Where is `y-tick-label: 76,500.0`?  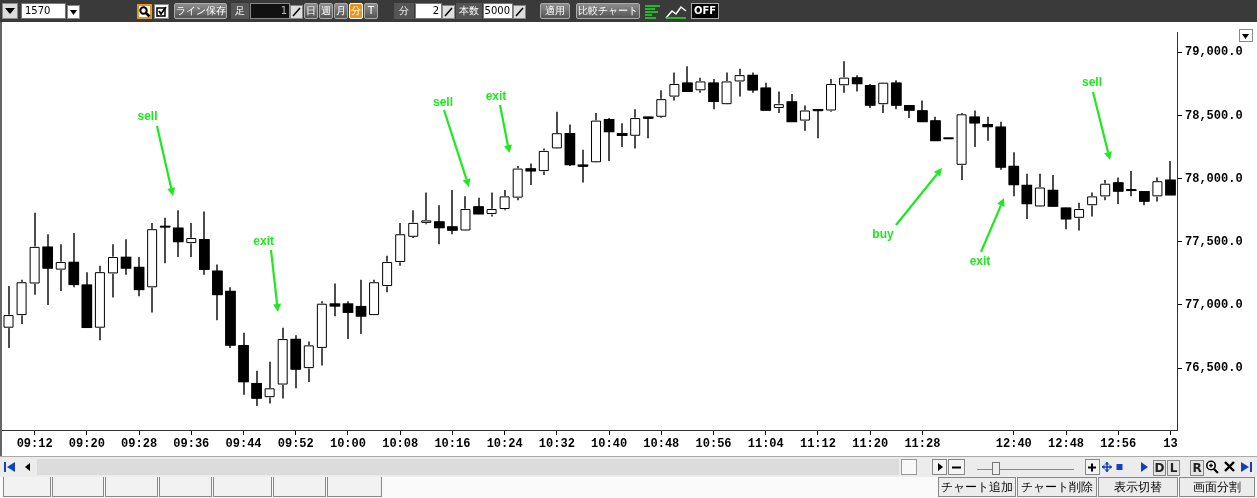
y-tick-label: 76,500.0 is located at coordinates (1214, 368).